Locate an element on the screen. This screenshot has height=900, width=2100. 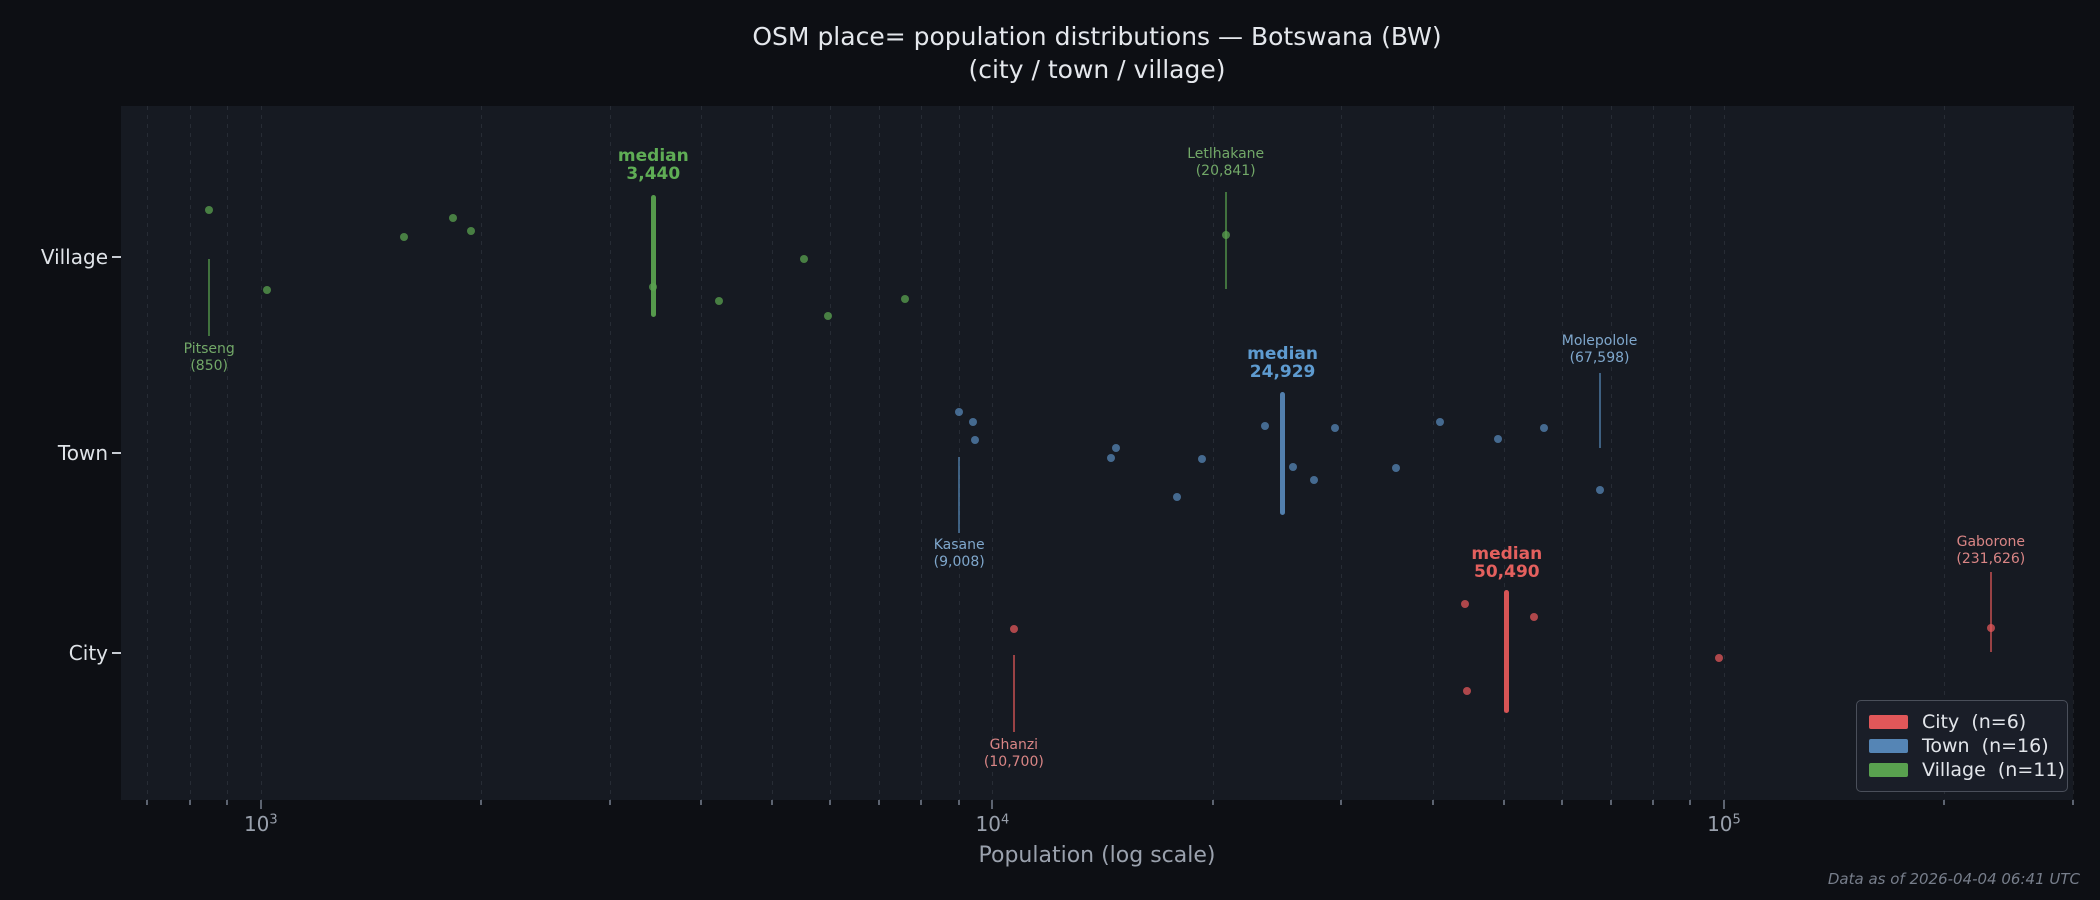
y-tick-label-village: Village is located at coordinates (74, 257).